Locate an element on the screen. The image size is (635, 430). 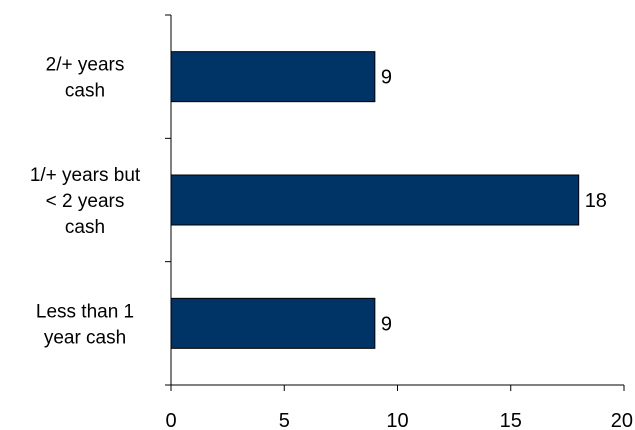
x-axis: 0 5 10 15 20 is located at coordinates (399, 407).